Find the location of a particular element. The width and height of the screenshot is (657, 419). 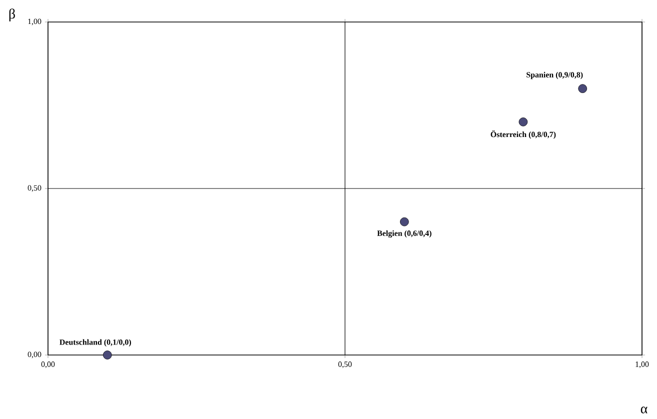

y-axis-title: β is located at coordinates (12, 15).